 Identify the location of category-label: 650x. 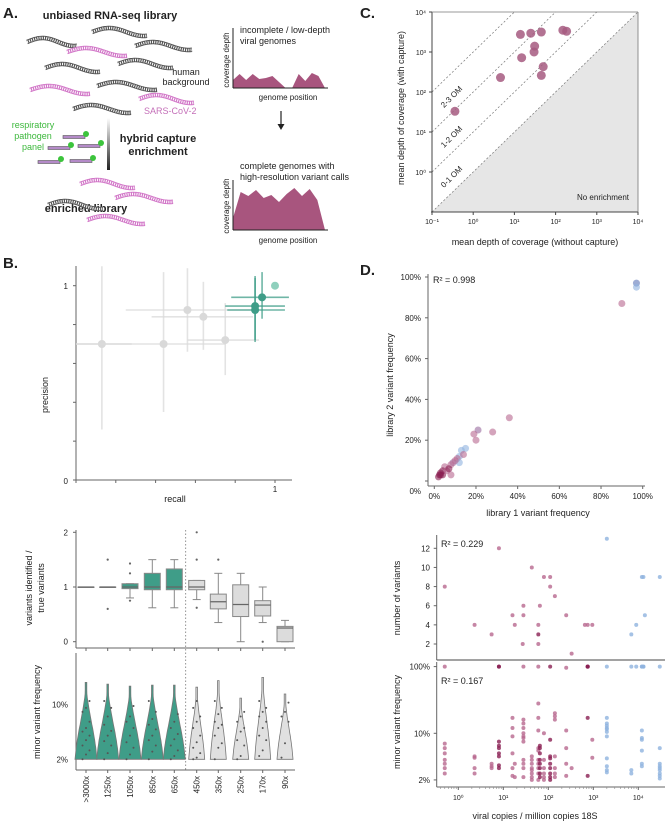
(174, 784).